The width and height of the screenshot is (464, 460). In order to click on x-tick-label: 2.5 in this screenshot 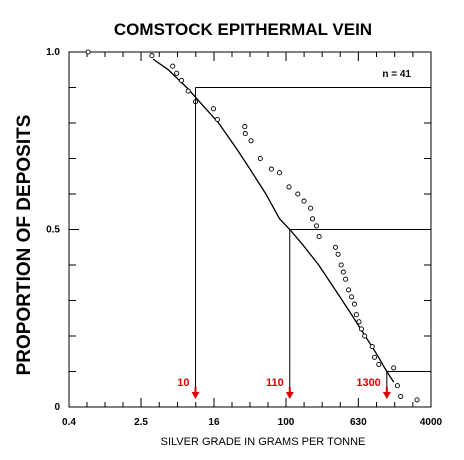, I will do `click(141, 422)`.